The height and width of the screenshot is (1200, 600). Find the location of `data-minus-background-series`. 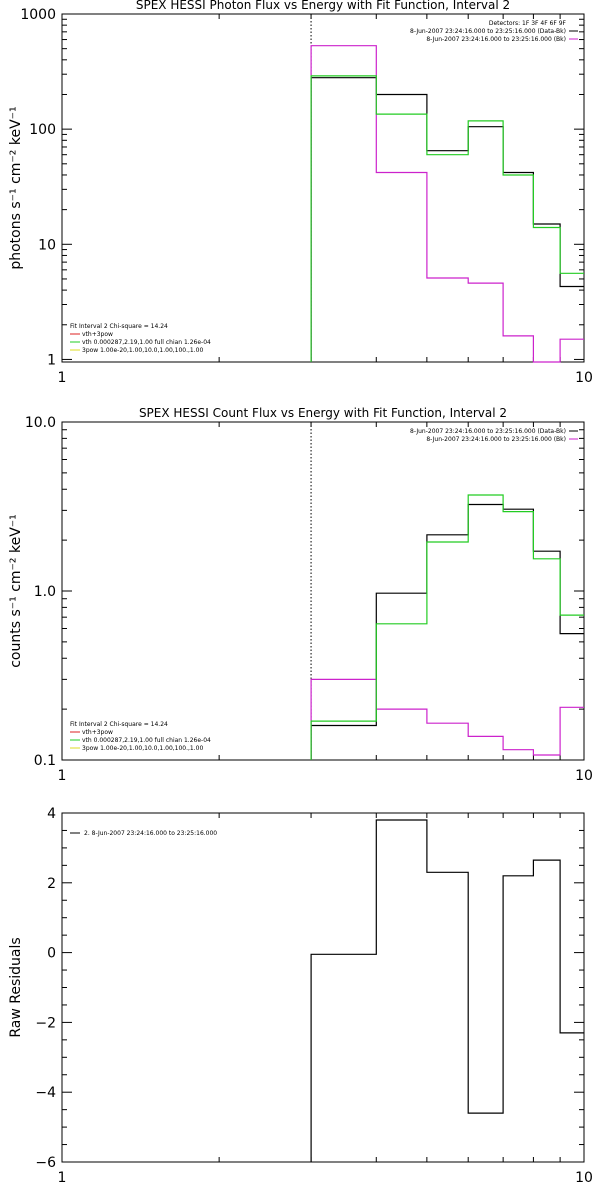

data-minus-background-series is located at coordinates (447, 219).